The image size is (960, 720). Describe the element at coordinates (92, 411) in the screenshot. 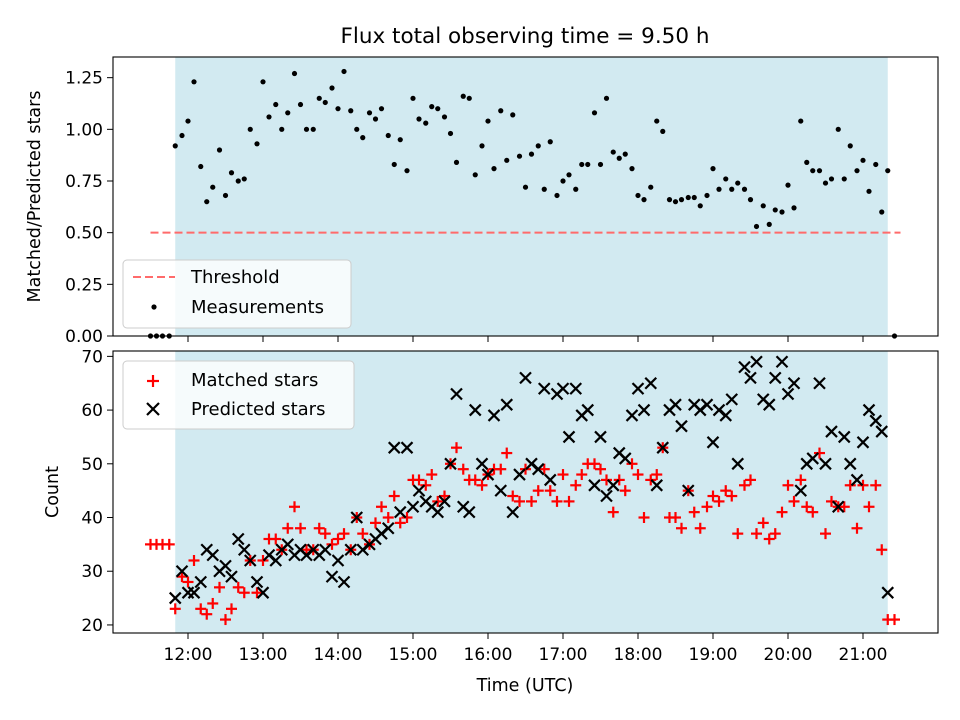

I see `y-tick-label: 60` at that location.